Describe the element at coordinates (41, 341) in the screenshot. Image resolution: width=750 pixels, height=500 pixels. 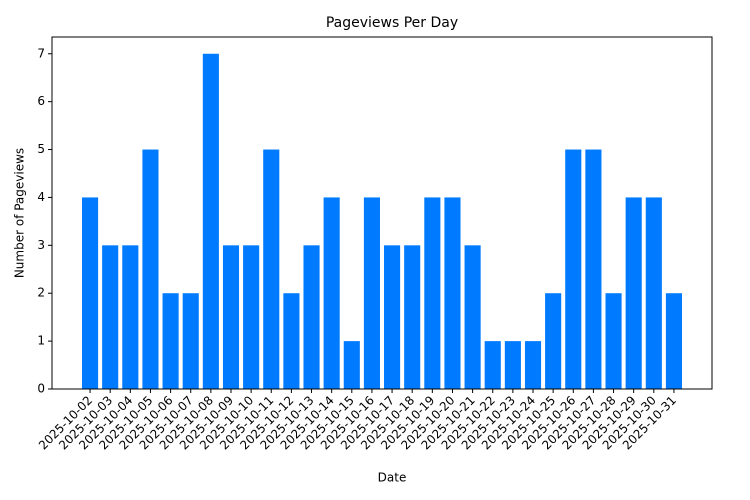
I see `y-tick-label: 1` at that location.